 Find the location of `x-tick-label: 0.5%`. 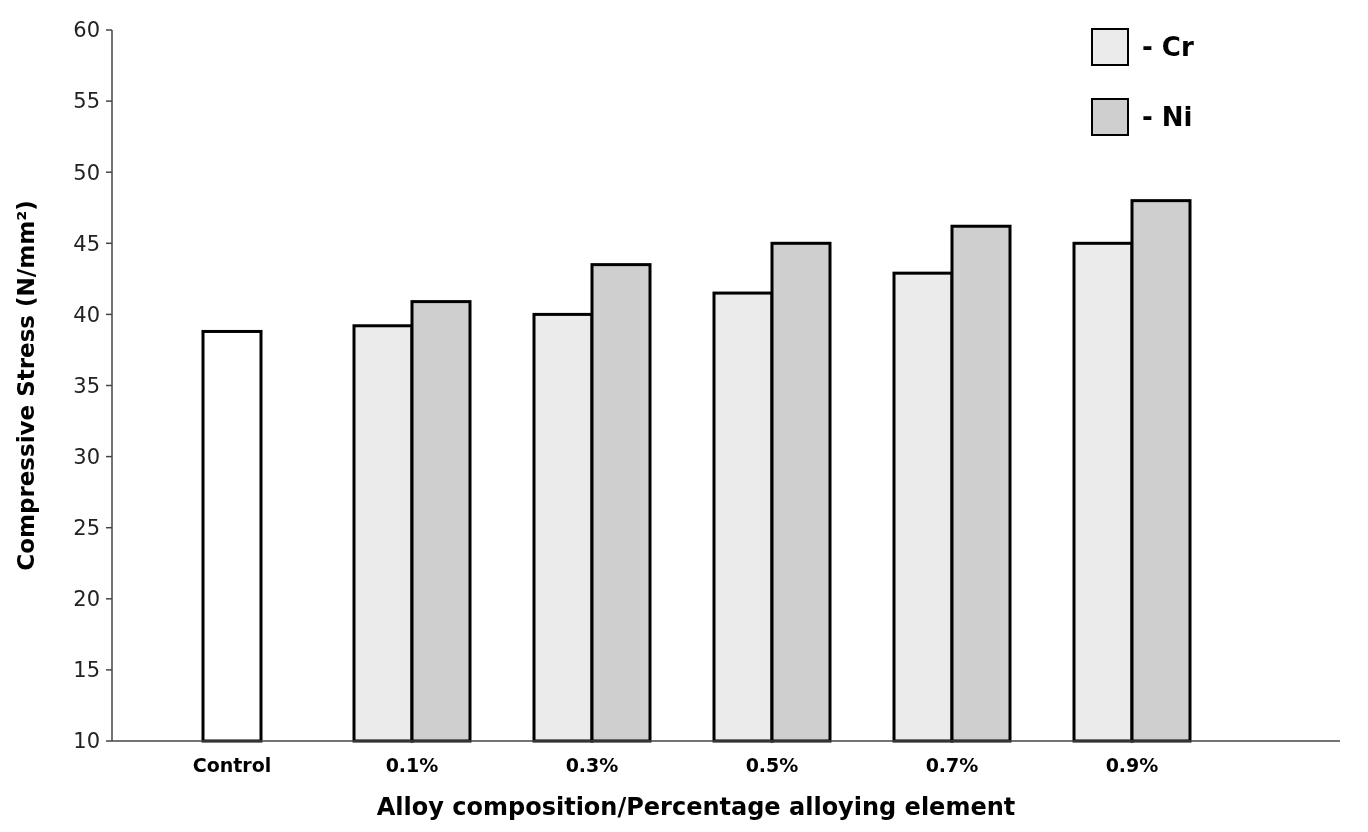

x-tick-label: 0.5% is located at coordinates (772, 765).